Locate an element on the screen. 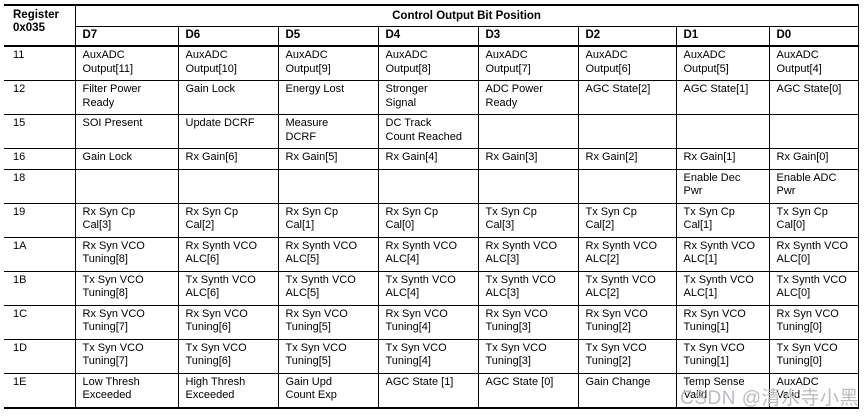 Image resolution: width=865 pixels, height=420 pixels. watermark: CSDN @清水寺小黑 is located at coordinates (769, 398).